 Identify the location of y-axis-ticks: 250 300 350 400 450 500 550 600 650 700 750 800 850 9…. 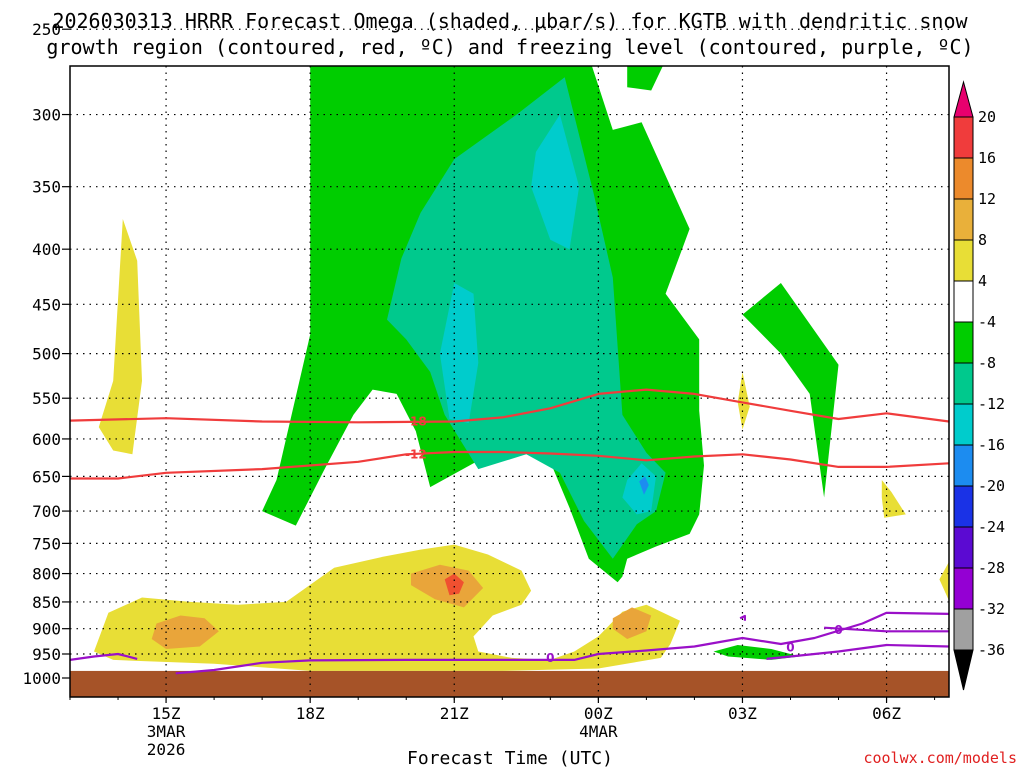
(46, 354).